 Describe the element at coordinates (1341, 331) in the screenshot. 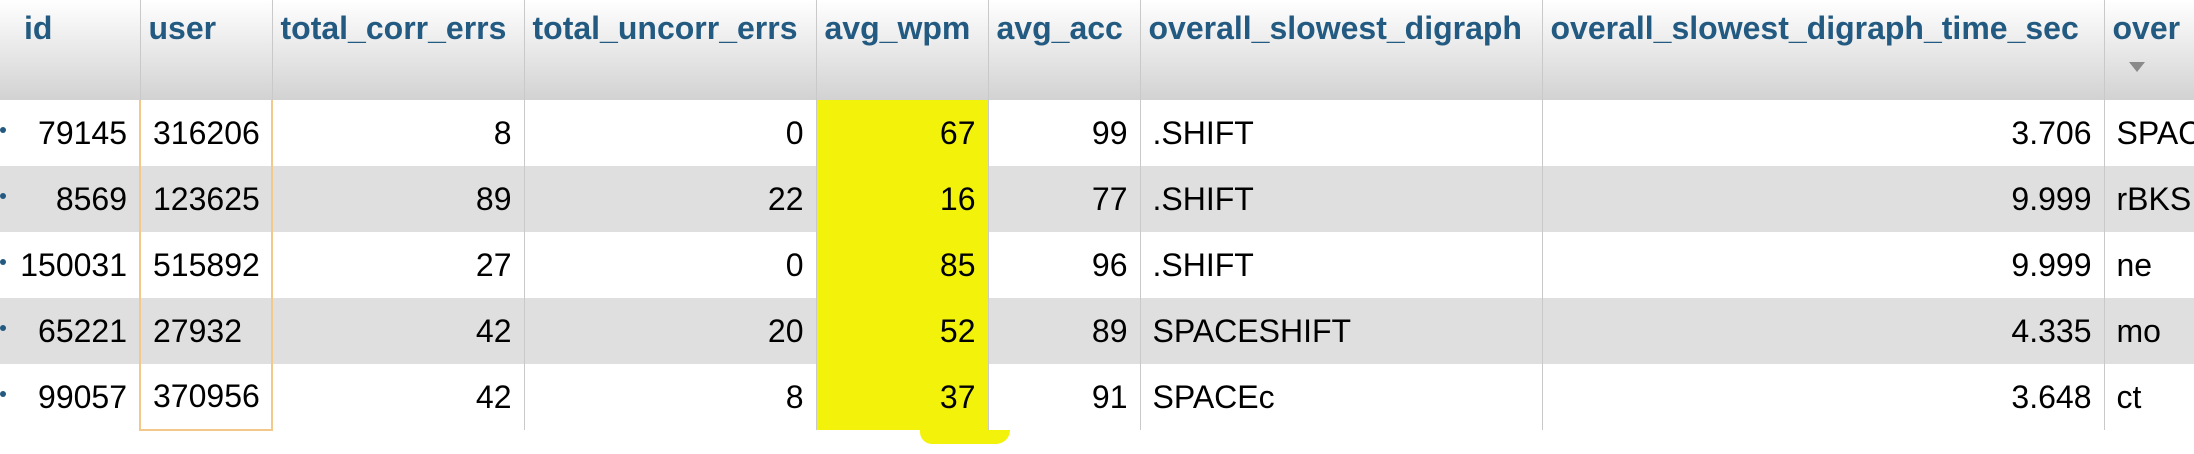

I see `cell-overall-slowest-digraph: SPACESHIFT` at that location.